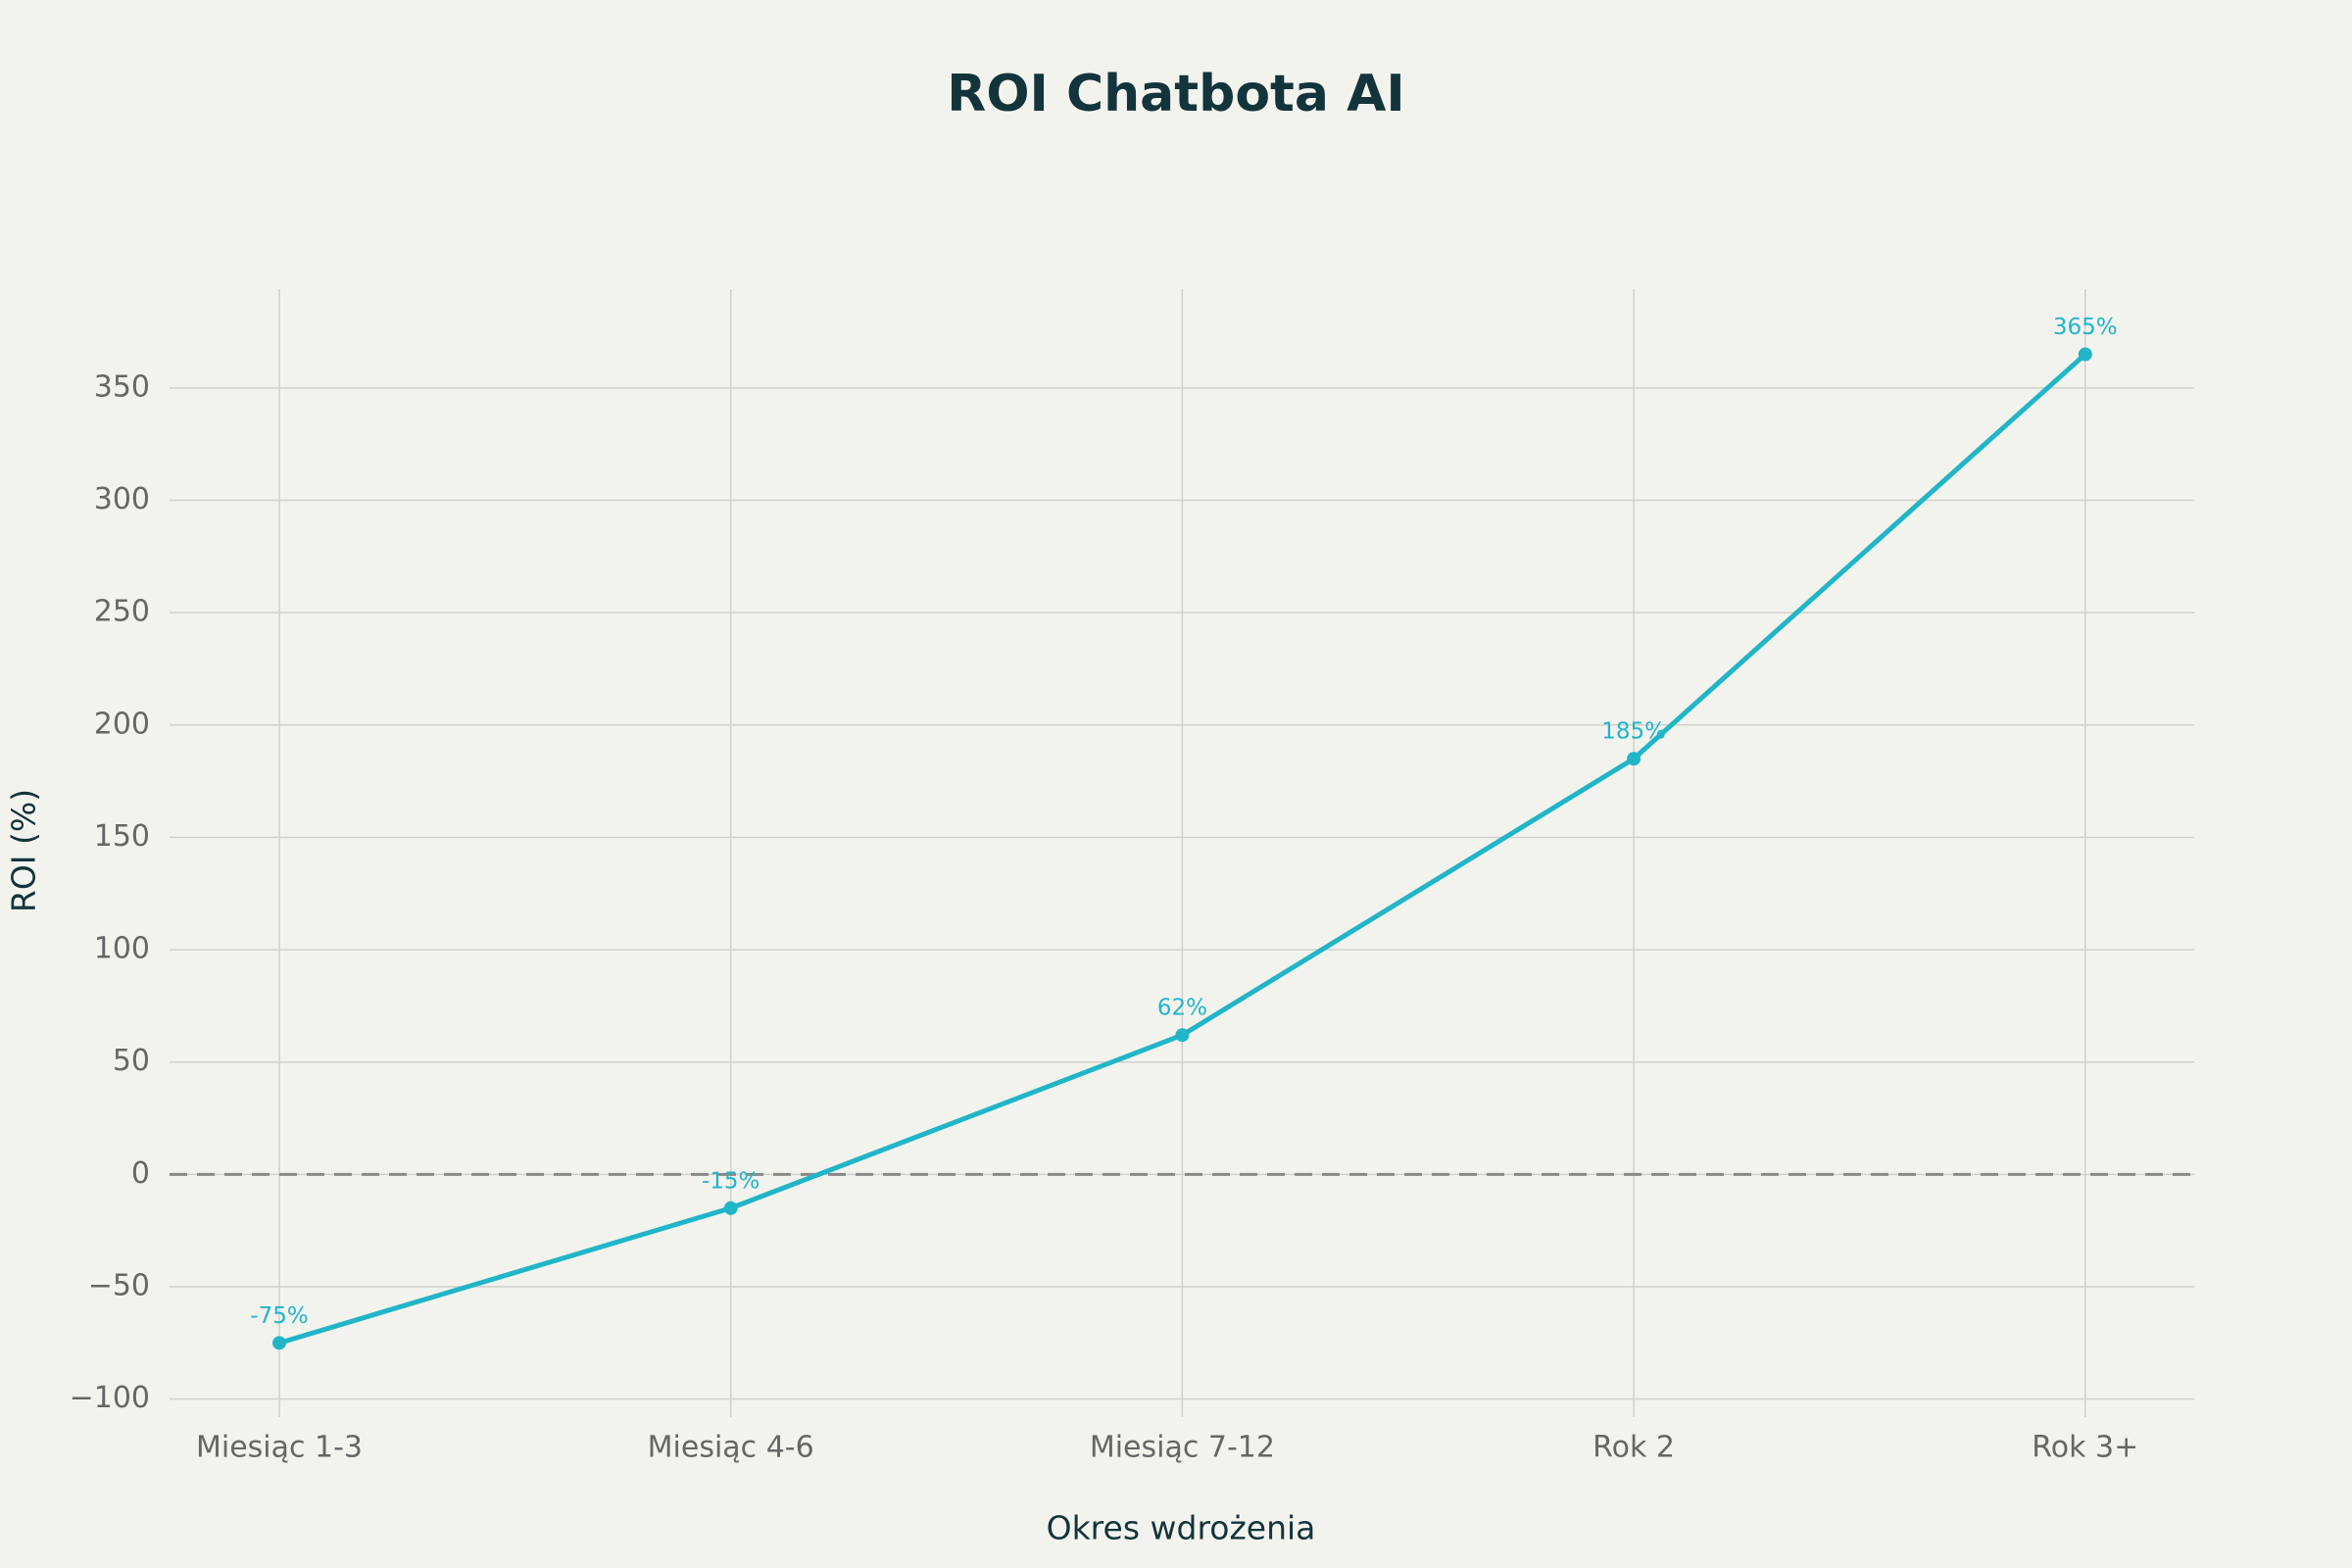 Image resolution: width=2352 pixels, height=1568 pixels. Describe the element at coordinates (731, 1448) in the screenshot. I see `x-tick-label: Miesiąc 4-6` at that location.